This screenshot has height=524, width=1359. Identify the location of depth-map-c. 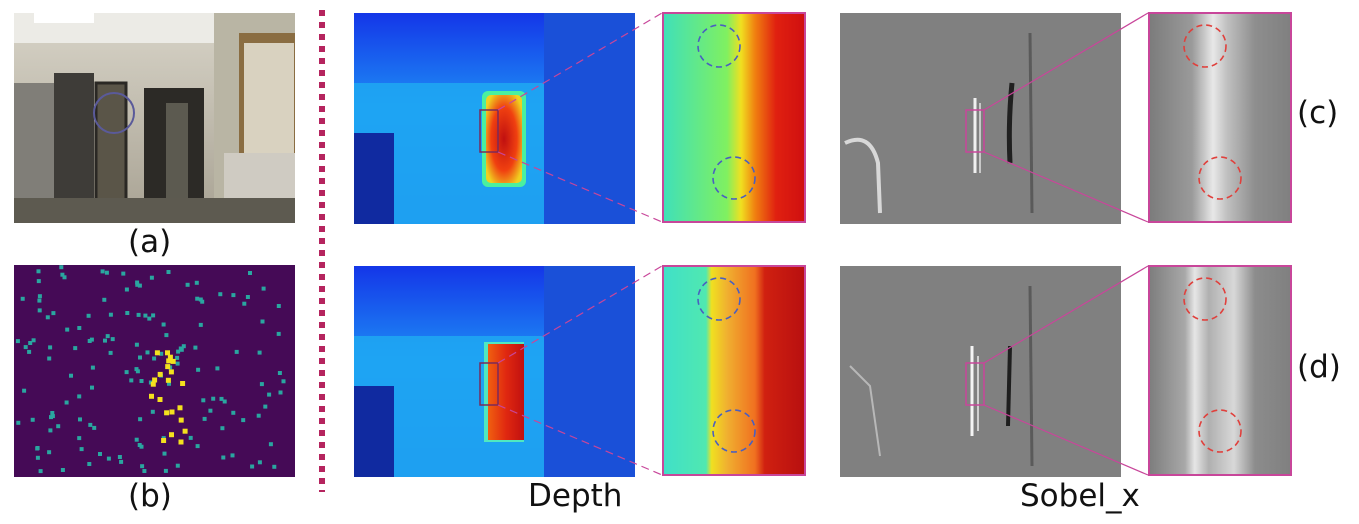
(494, 118).